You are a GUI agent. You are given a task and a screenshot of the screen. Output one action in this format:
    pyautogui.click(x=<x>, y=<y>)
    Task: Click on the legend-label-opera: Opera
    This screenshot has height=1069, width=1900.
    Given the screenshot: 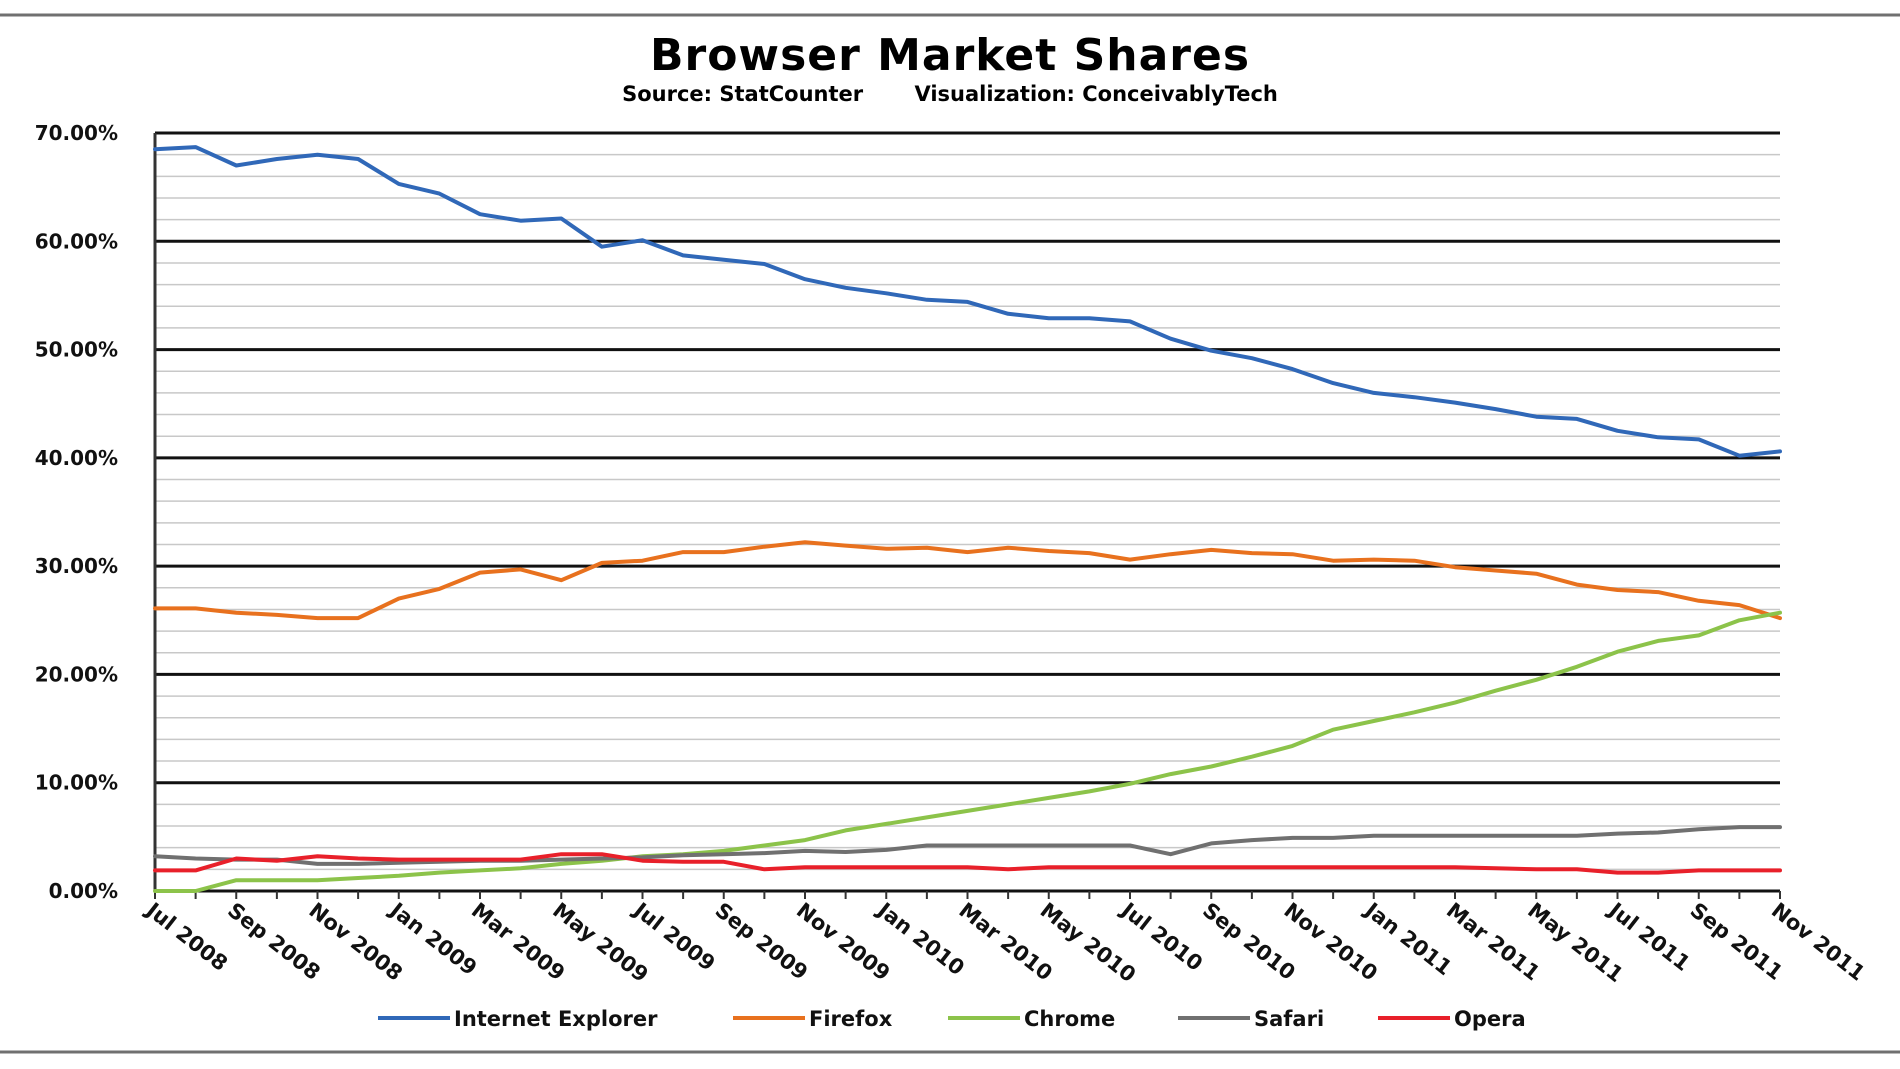 What is the action you would take?
    pyautogui.click(x=1490, y=1019)
    